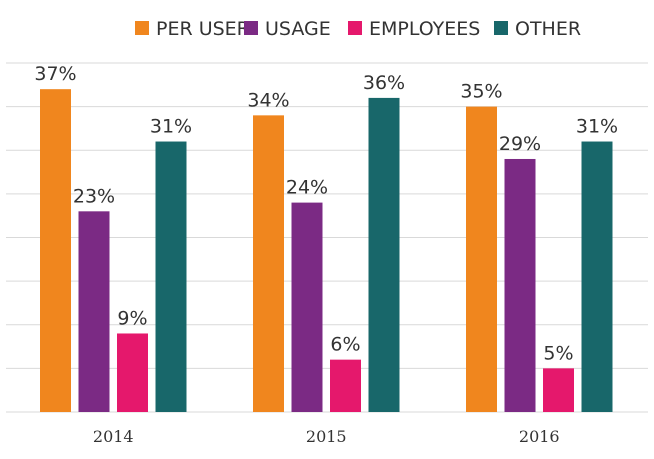 The height and width of the screenshot is (459, 654). What do you see at coordinates (481, 92) in the screenshot?
I see `value-label-2016-per-user: 35%` at bounding box center [481, 92].